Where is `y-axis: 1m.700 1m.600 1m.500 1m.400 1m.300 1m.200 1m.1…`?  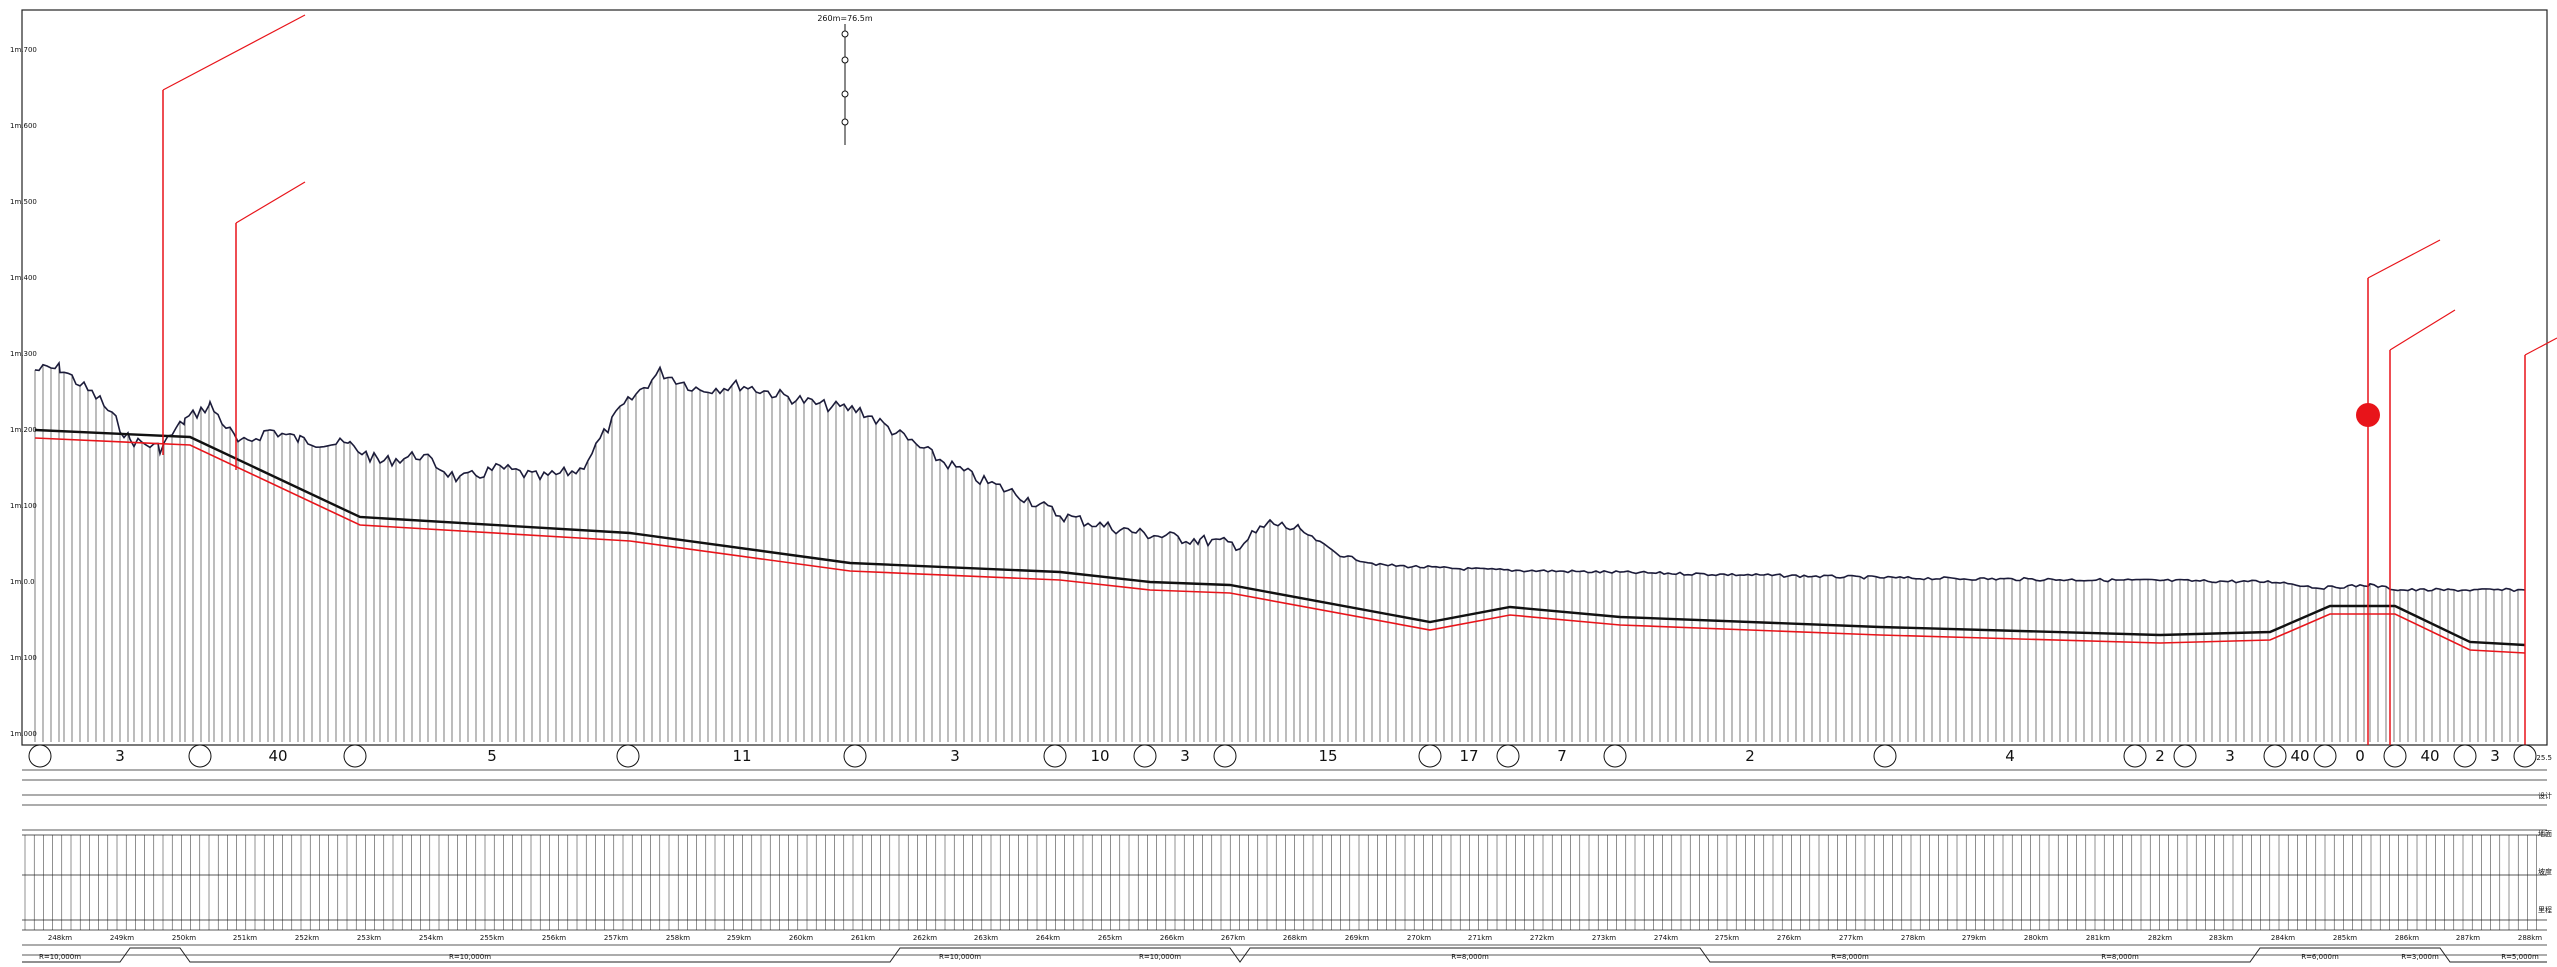 y-axis: 1m.700 1m.600 1m.500 1m.400 1m.300 1m.200 1m.1… is located at coordinates (23, 392).